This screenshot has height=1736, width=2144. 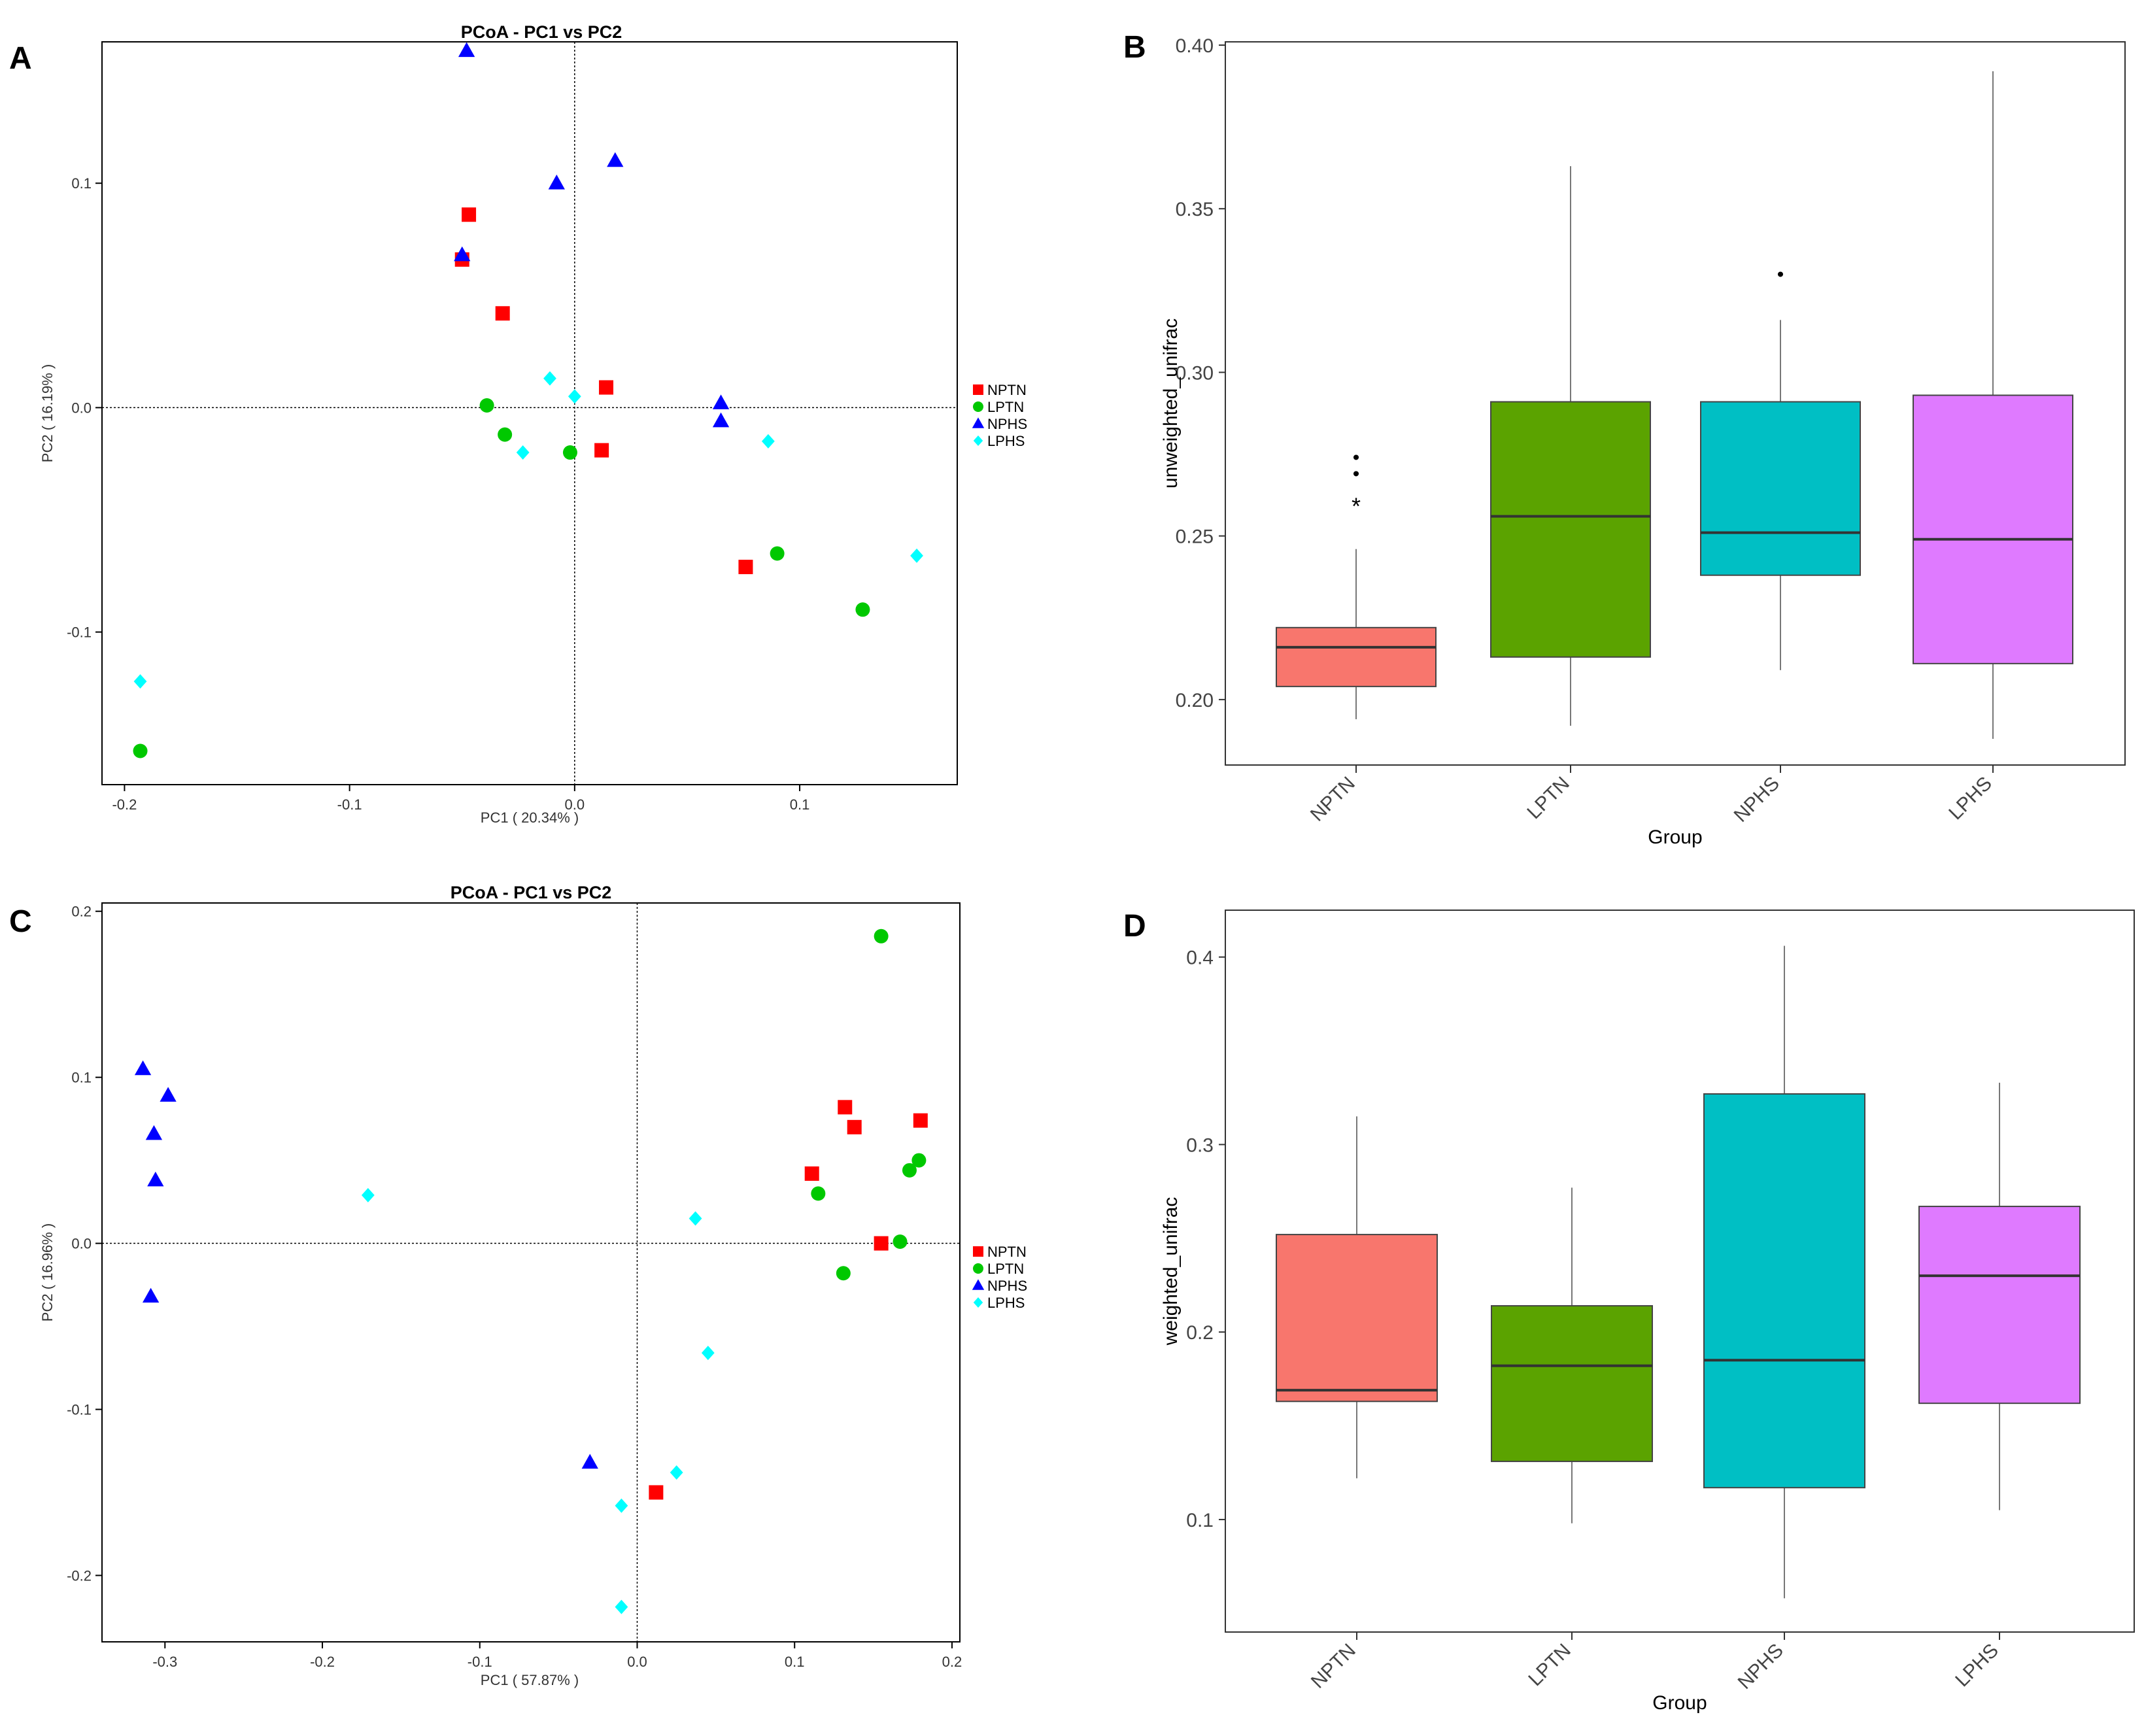 I want to click on x-axis-label-d: Group, so click(x=1679, y=1703).